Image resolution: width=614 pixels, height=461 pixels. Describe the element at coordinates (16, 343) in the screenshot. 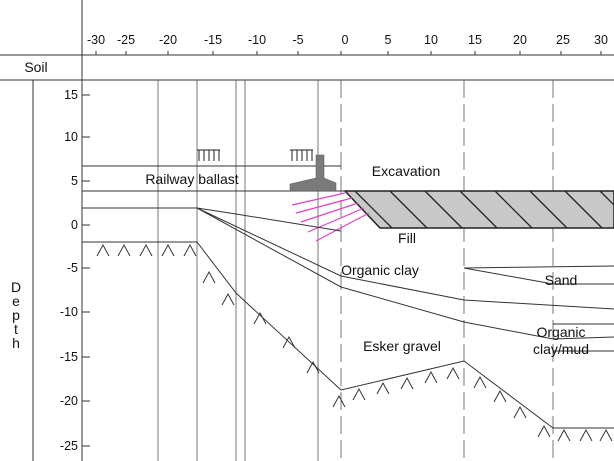

I see `depth-label-h: h` at that location.